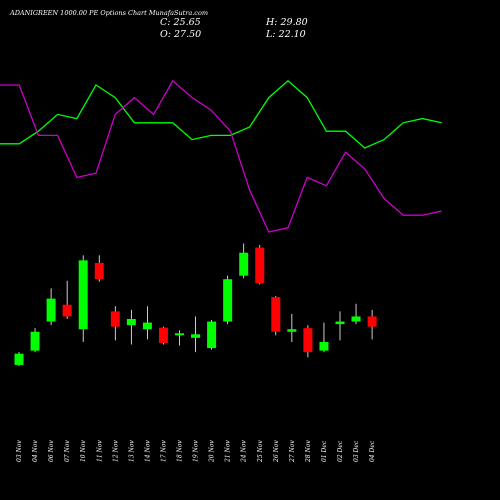 The image size is (500, 500). What do you see at coordinates (180, 451) in the screenshot?
I see `x-tick-label: 18 Nov` at bounding box center [180, 451].